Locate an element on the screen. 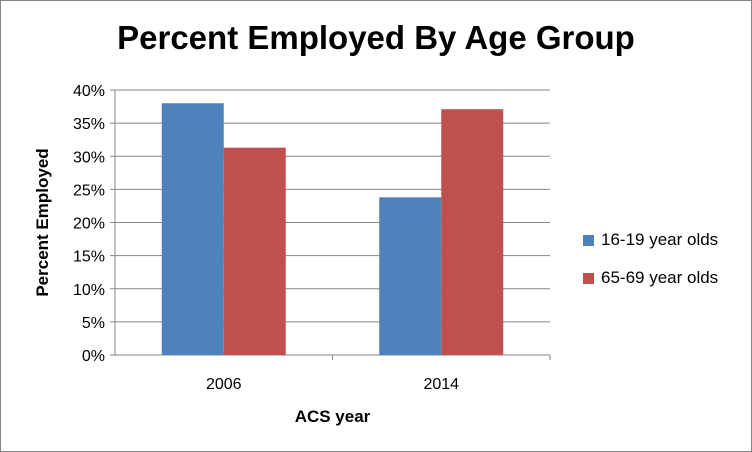 This screenshot has height=452, width=752. y-tick-label: 20% is located at coordinates (89, 224).